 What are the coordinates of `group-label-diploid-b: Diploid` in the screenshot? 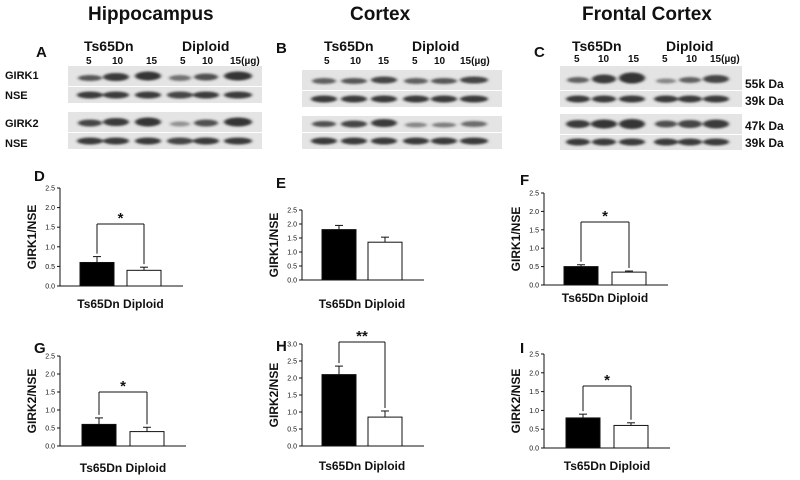 It's located at (436, 46).